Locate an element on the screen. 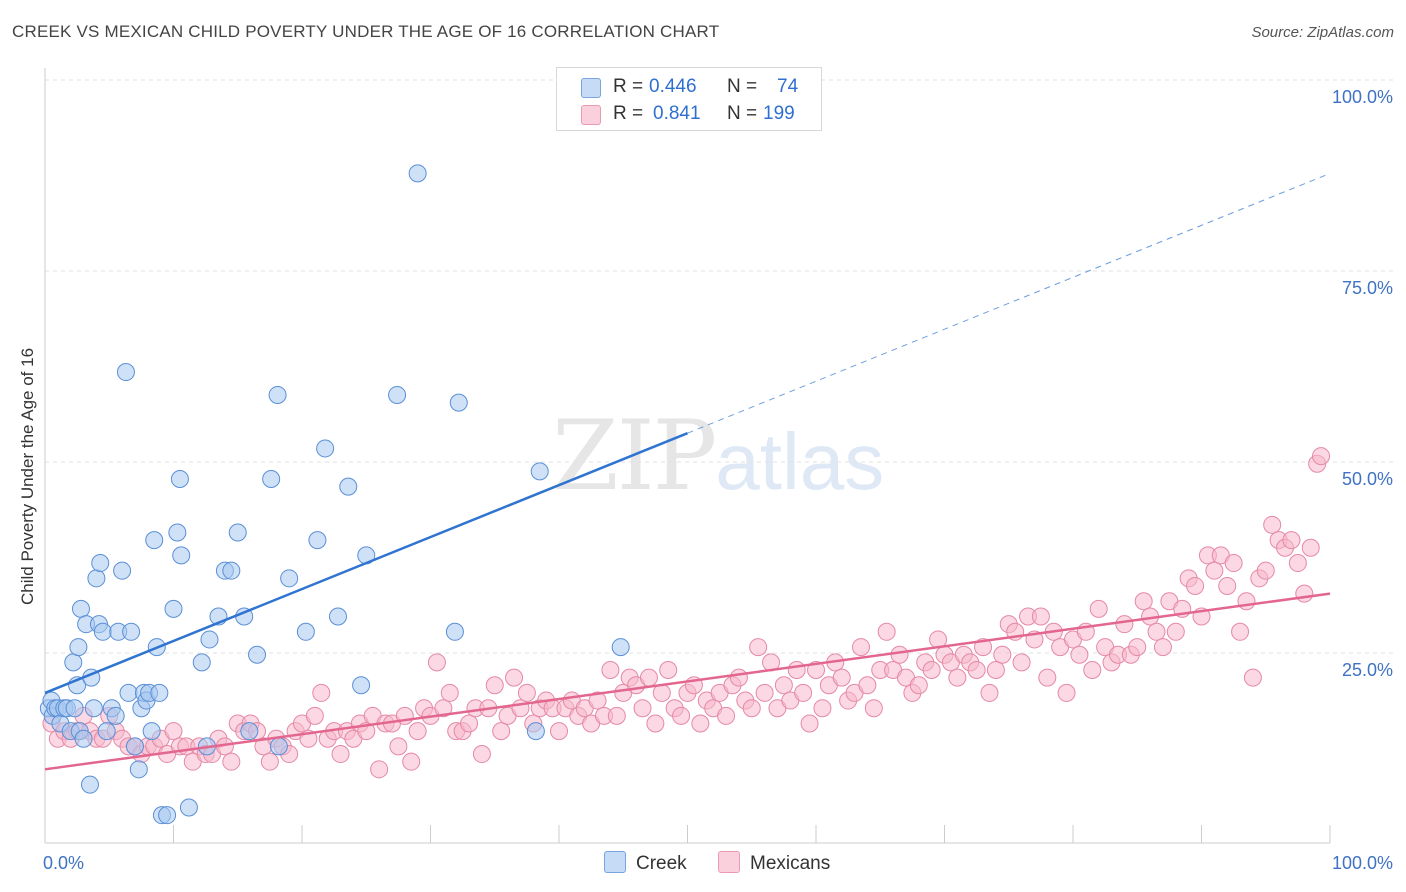 The height and width of the screenshot is (892, 1406). legend-n-value: 74 is located at coordinates (788, 86).